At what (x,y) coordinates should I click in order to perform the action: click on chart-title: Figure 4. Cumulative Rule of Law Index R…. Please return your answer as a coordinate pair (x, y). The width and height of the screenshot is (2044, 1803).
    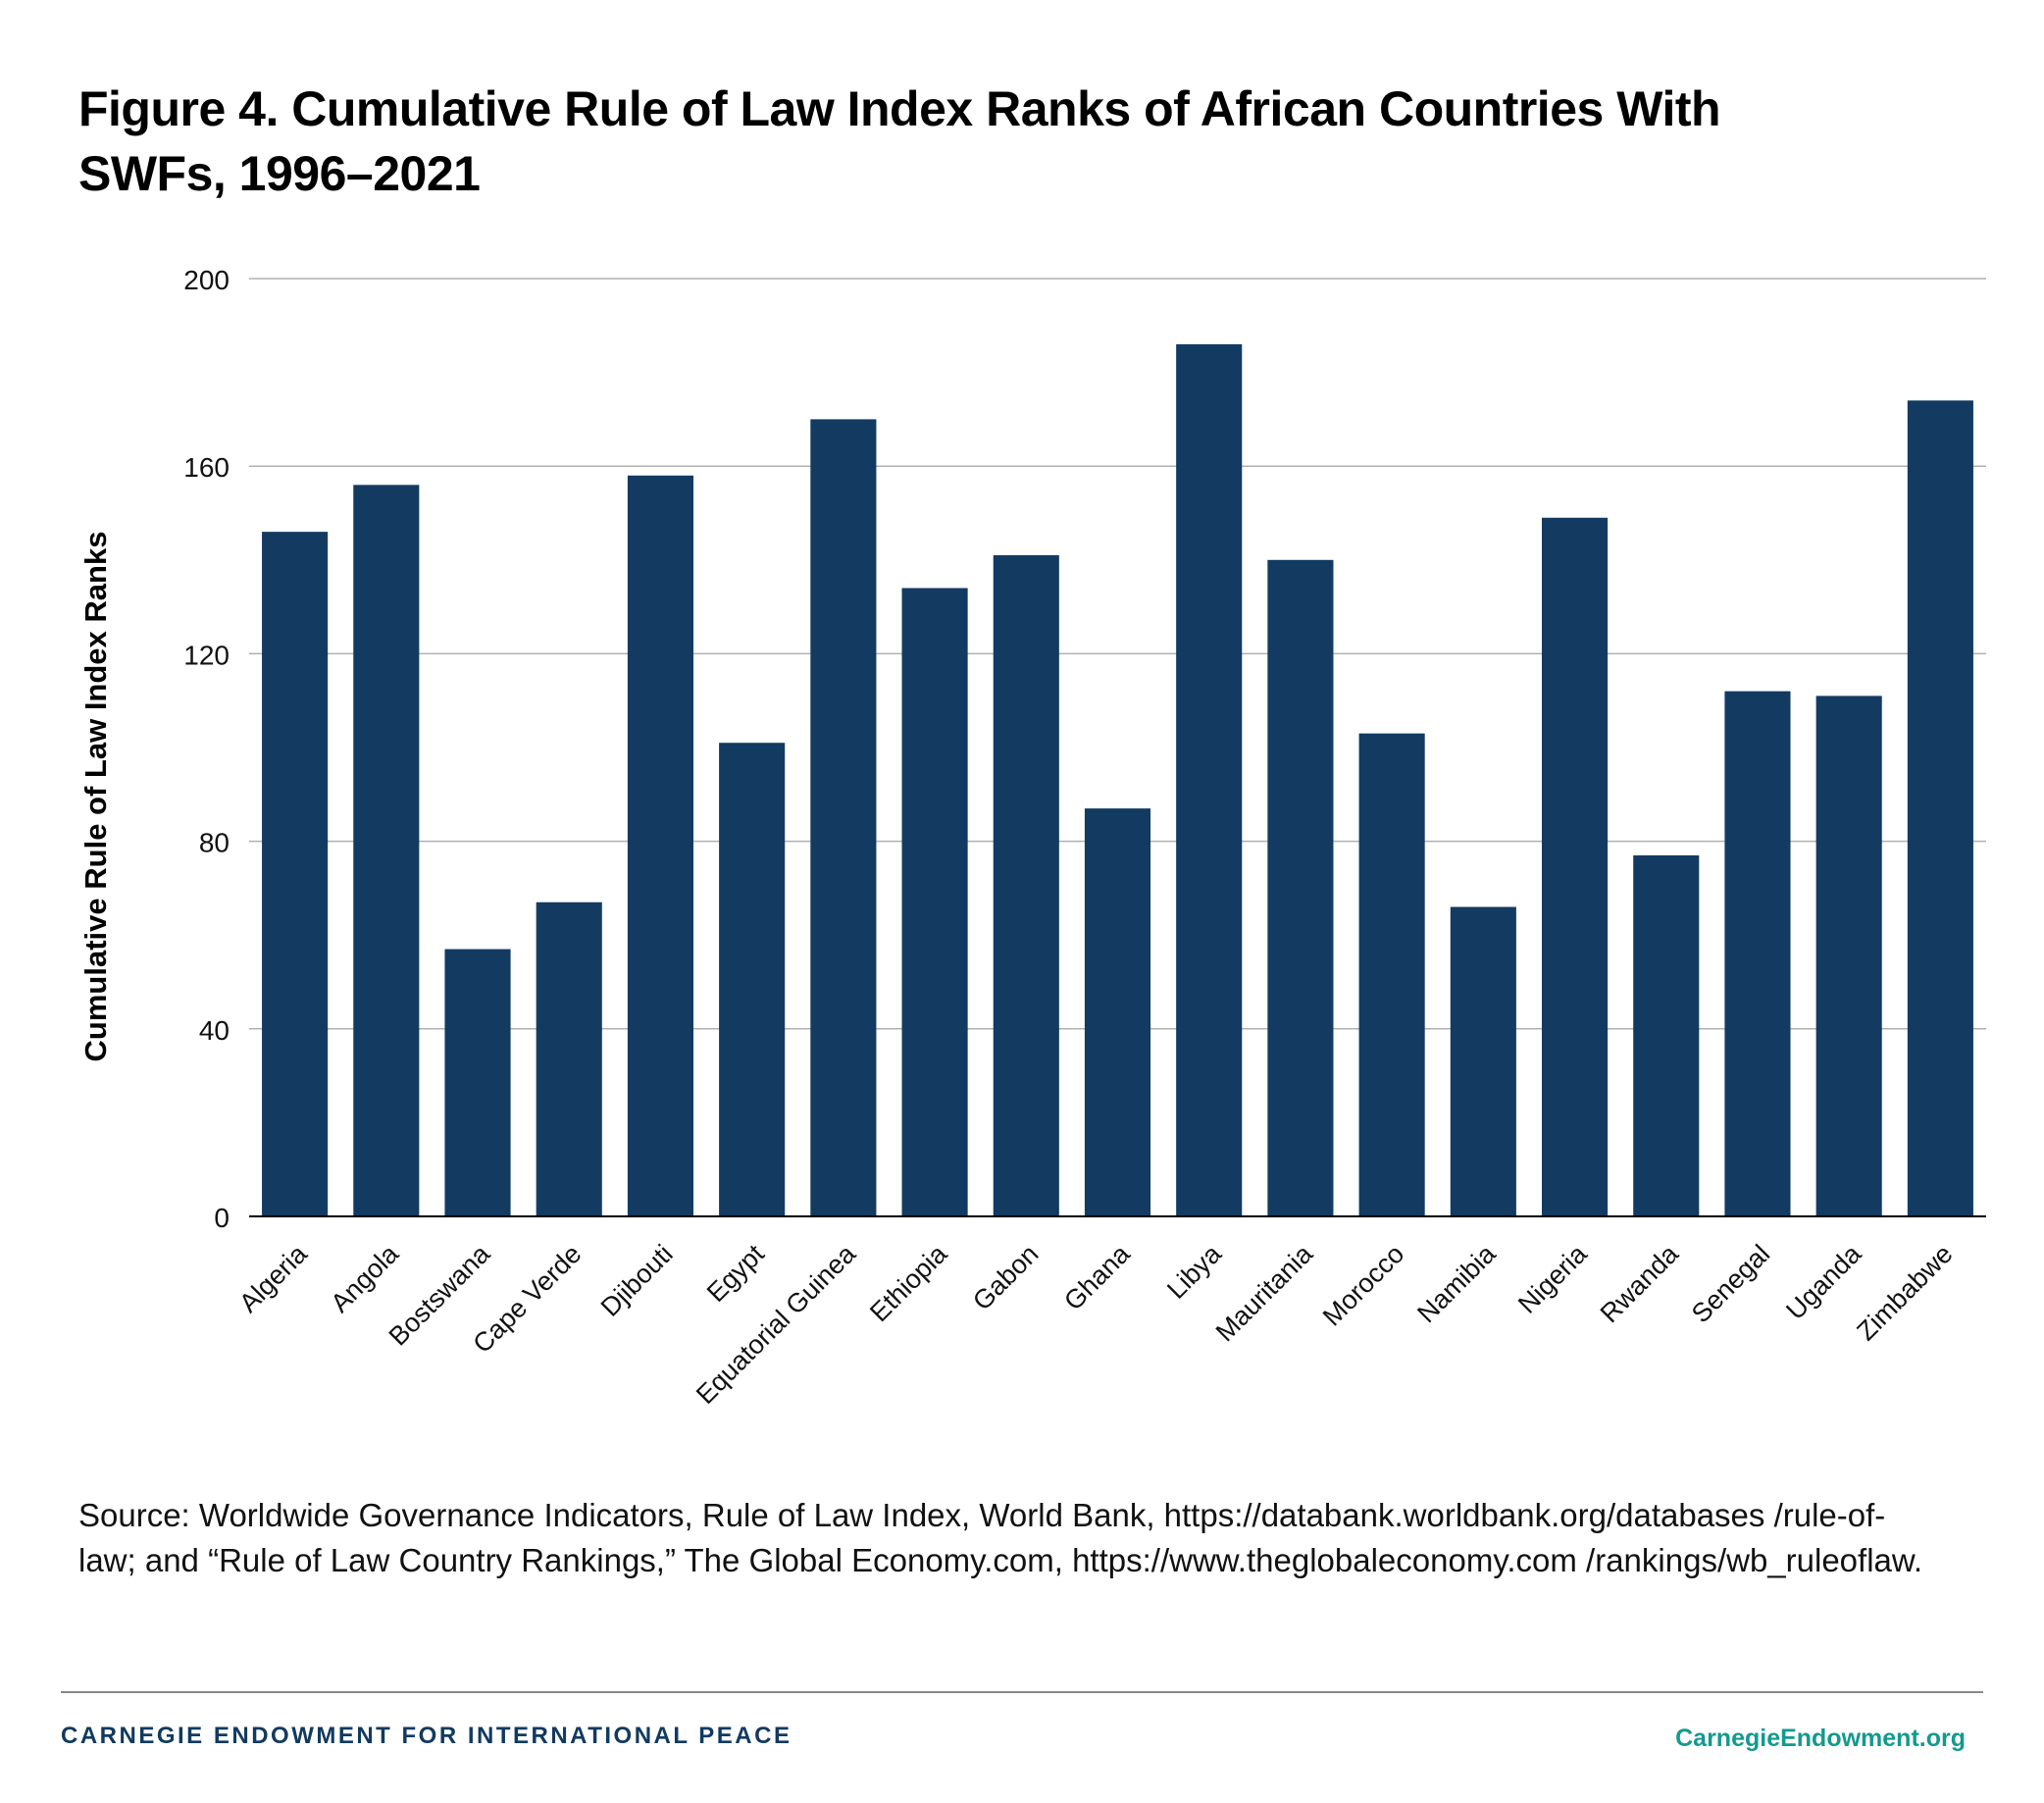
    Looking at the image, I should click on (900, 141).